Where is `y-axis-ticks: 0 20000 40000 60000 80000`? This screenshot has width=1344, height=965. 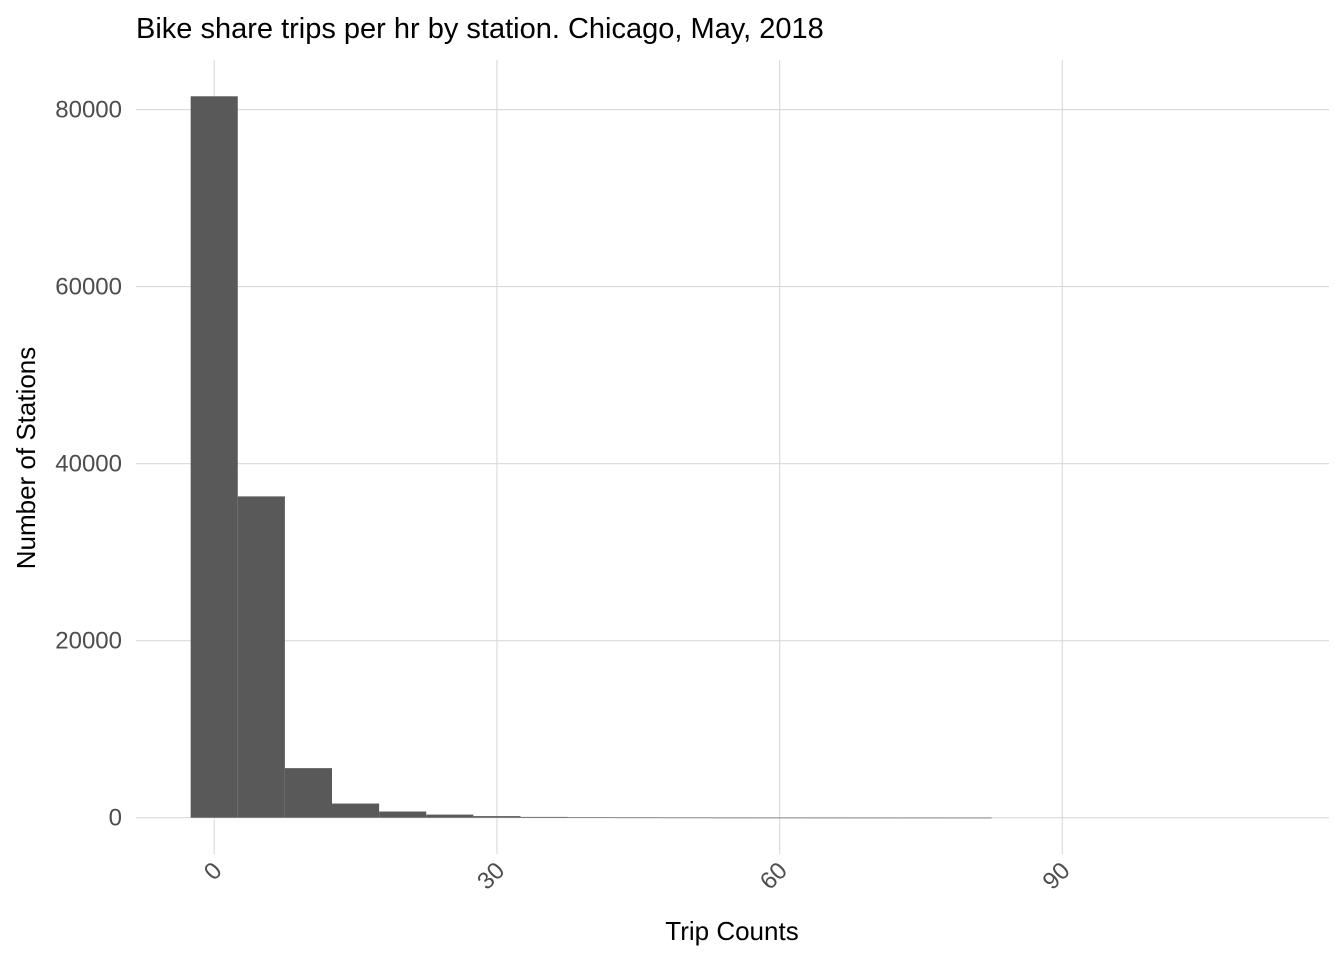 y-axis-ticks: 0 20000 40000 60000 80000 is located at coordinates (88, 464).